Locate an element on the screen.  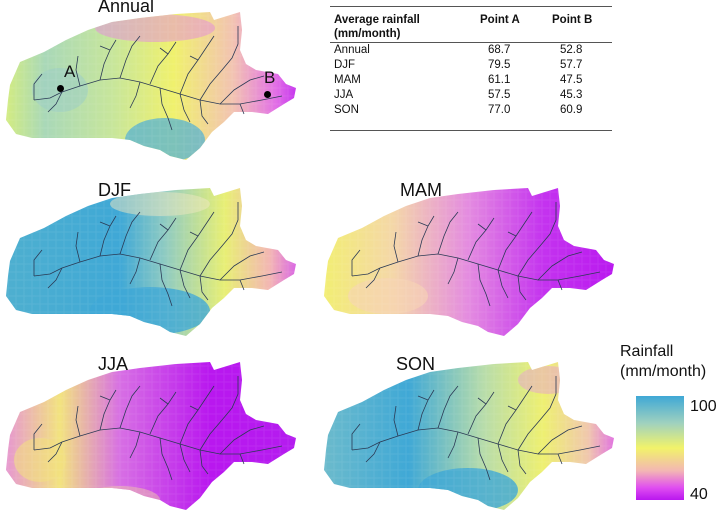
row-point-a: 79.5 is located at coordinates (499, 65).